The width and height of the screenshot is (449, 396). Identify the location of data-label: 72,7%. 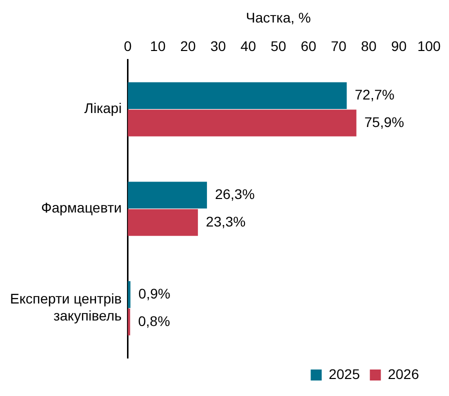
(374, 94).